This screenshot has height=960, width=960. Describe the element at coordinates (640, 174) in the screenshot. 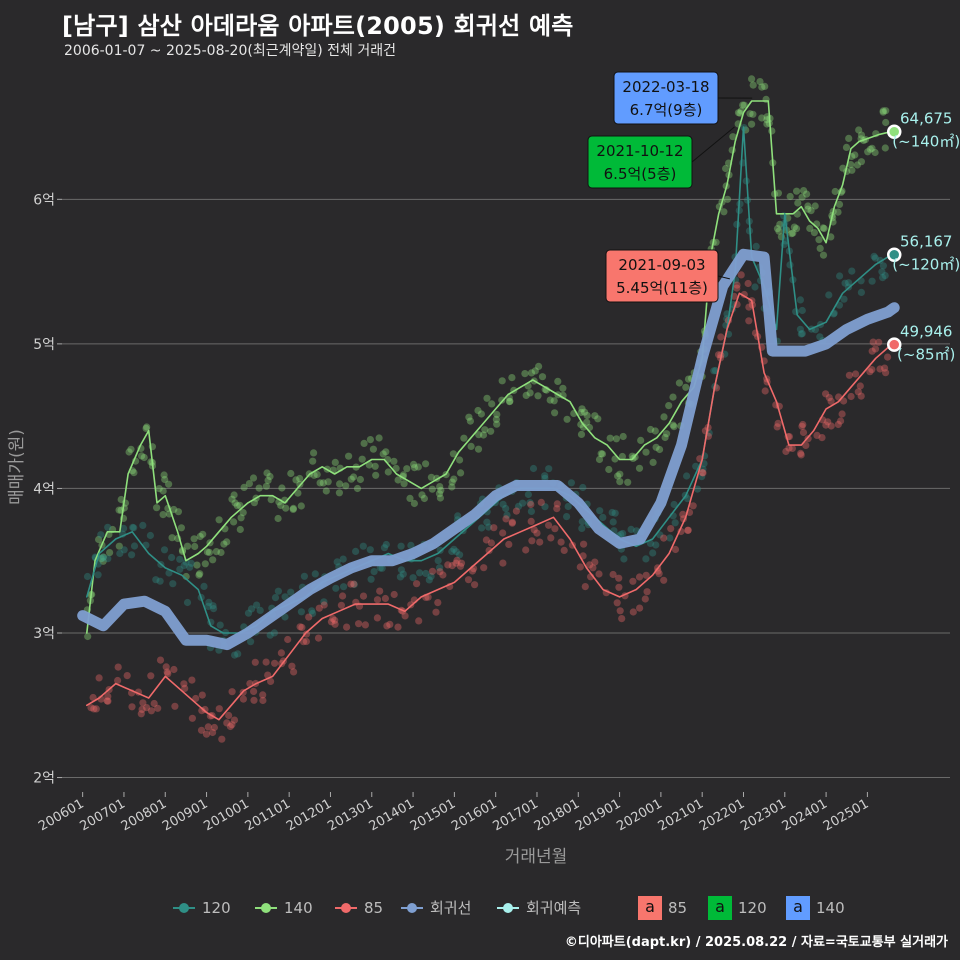

I see `annotation-price-120: 6.5억(5층)` at that location.